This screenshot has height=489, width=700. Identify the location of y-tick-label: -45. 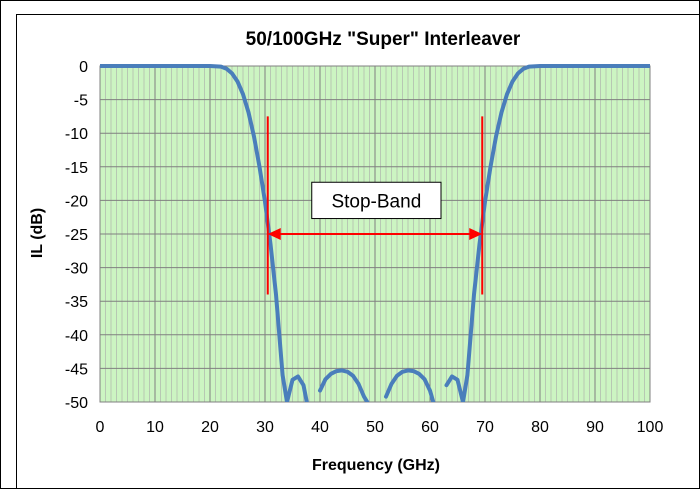
(76, 369).